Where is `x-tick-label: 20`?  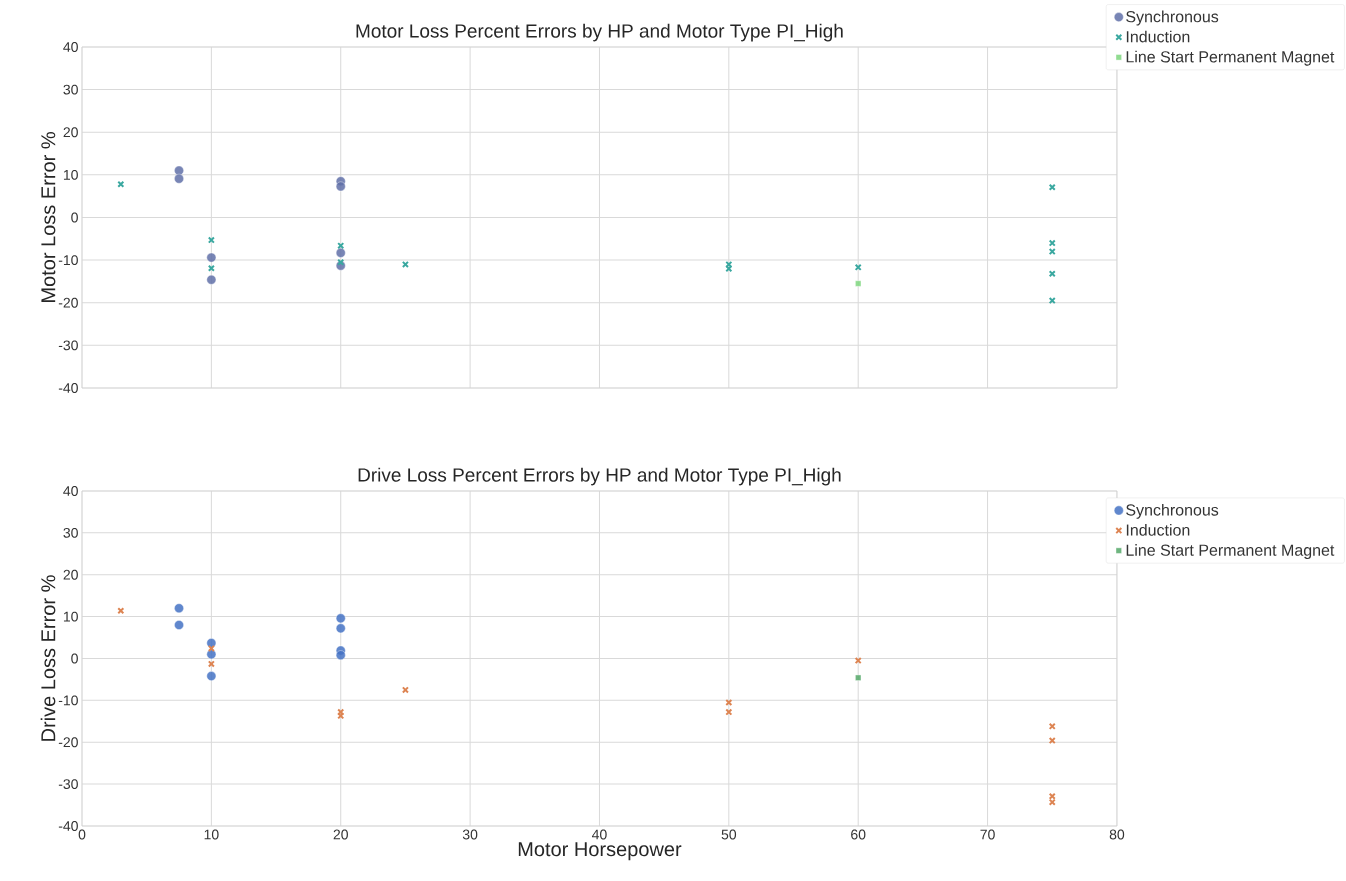
x-tick-label: 20 is located at coordinates (340, 834).